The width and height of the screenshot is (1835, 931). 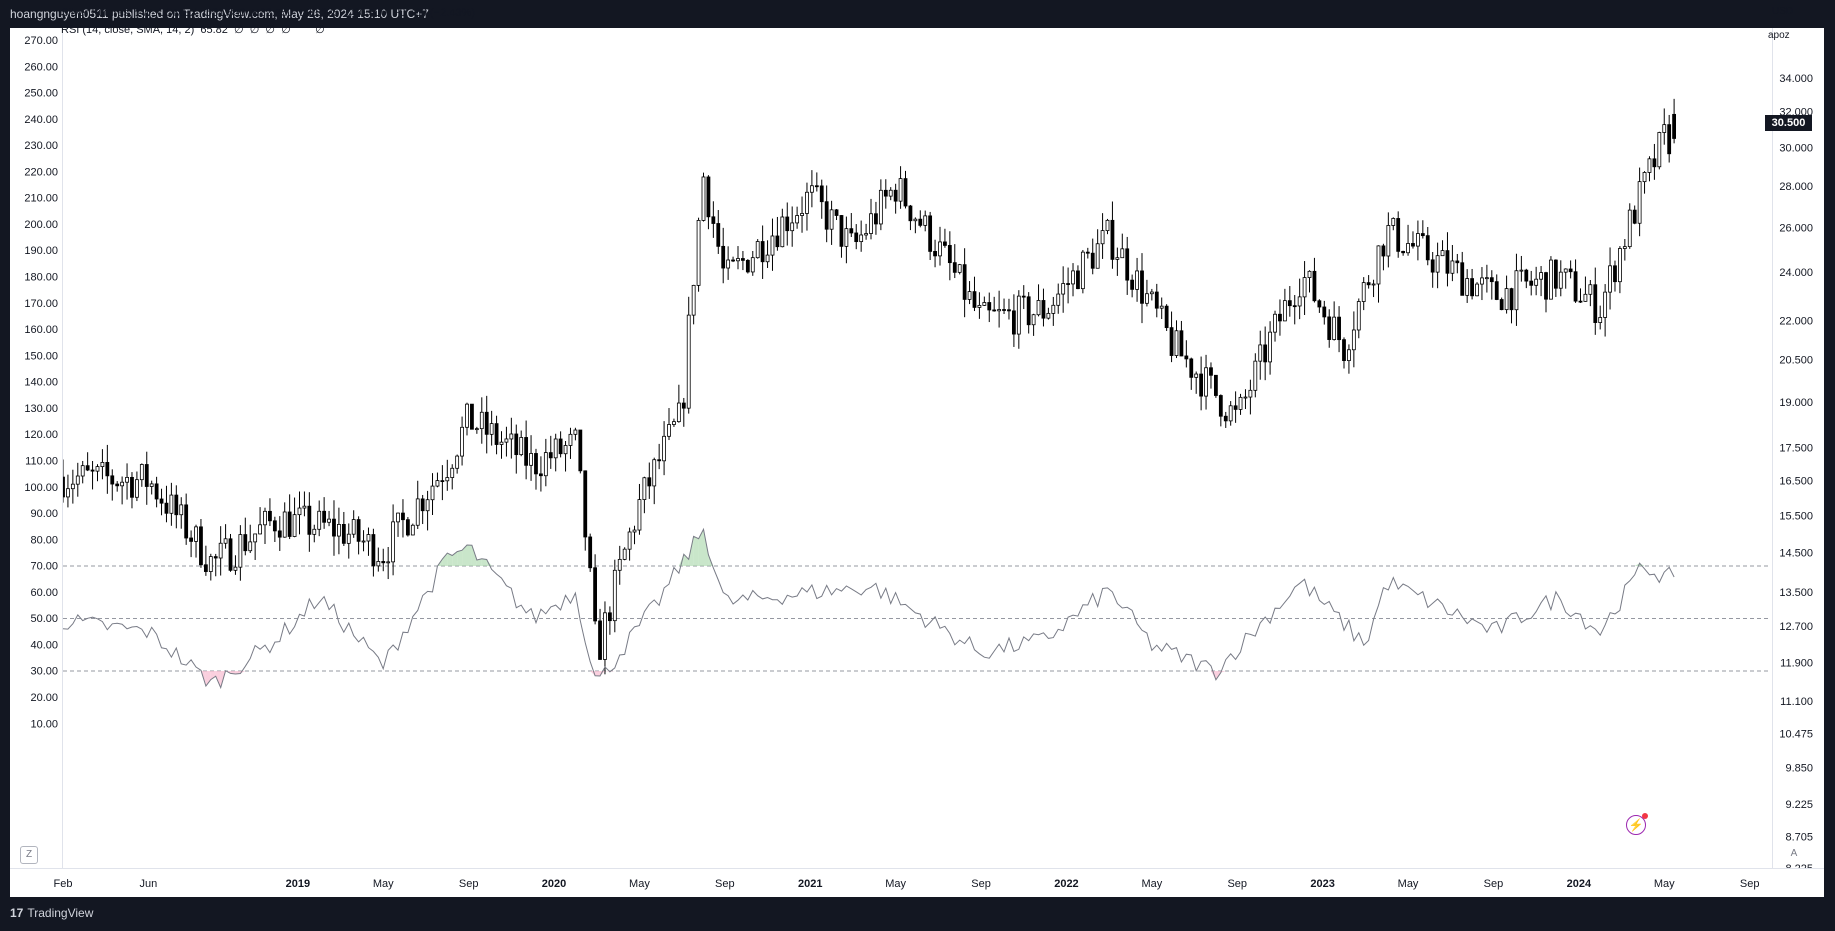 I want to click on time-axis-label: 2021, so click(x=810, y=884).